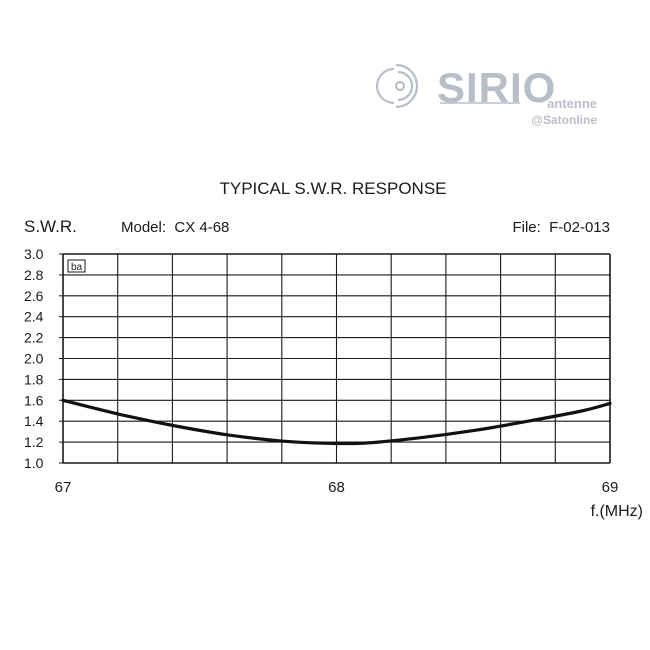 Image resolution: width=650 pixels, height=650 pixels. I want to click on y-tick-label: 2.8, so click(34, 275).